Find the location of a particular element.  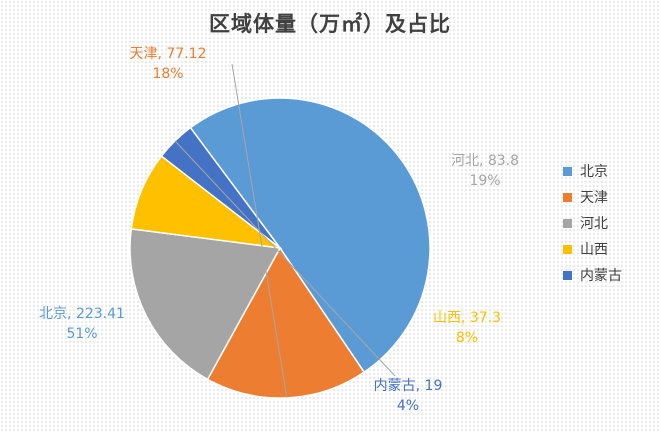

legend-item: 天津 is located at coordinates (592, 197).